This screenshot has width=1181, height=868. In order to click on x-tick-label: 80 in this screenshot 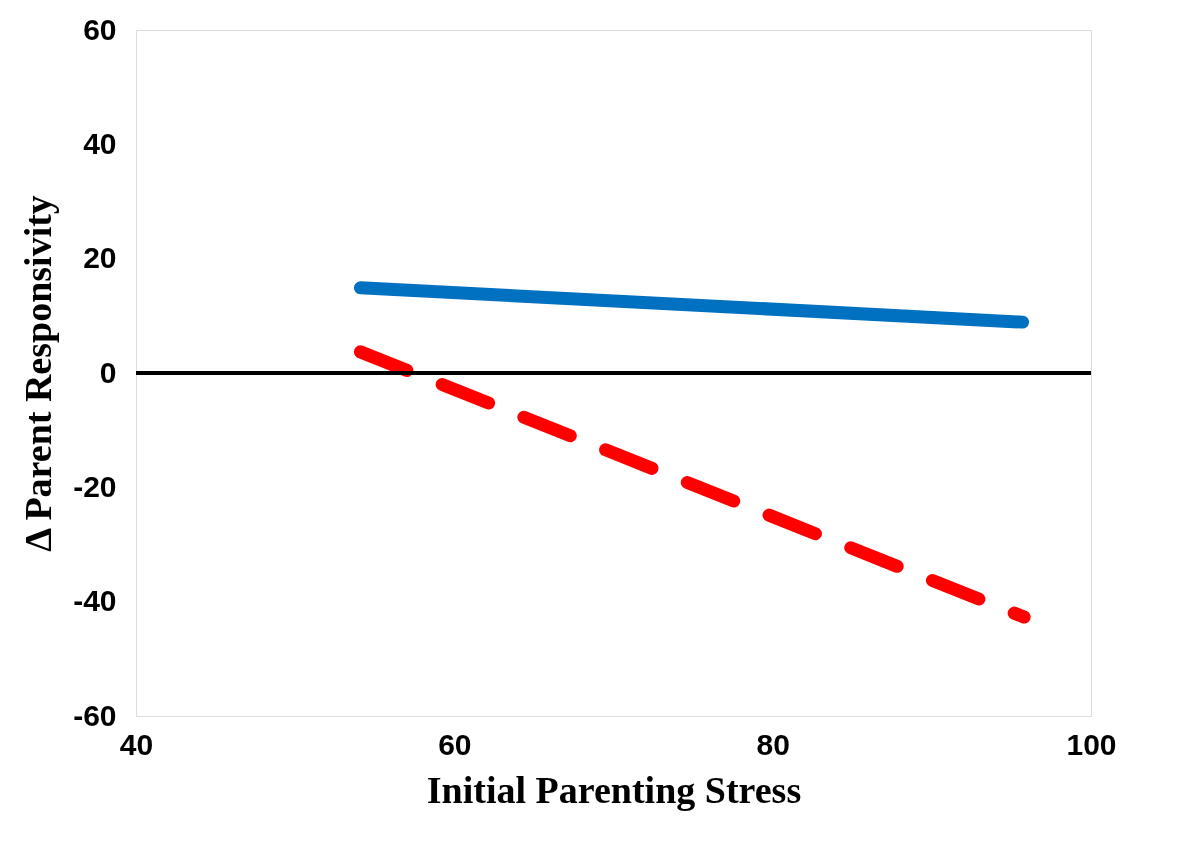, I will do `click(773, 744)`.